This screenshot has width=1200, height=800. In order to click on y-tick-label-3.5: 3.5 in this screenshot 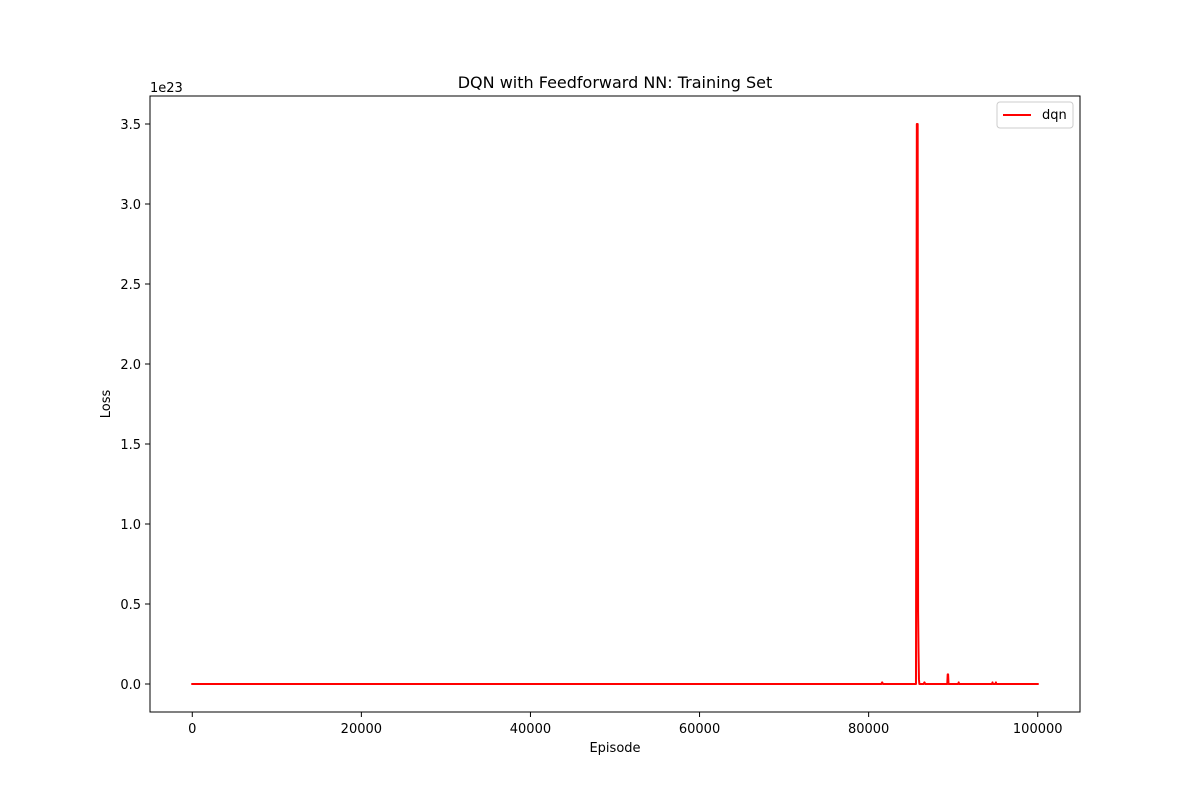, I will do `click(130, 125)`.